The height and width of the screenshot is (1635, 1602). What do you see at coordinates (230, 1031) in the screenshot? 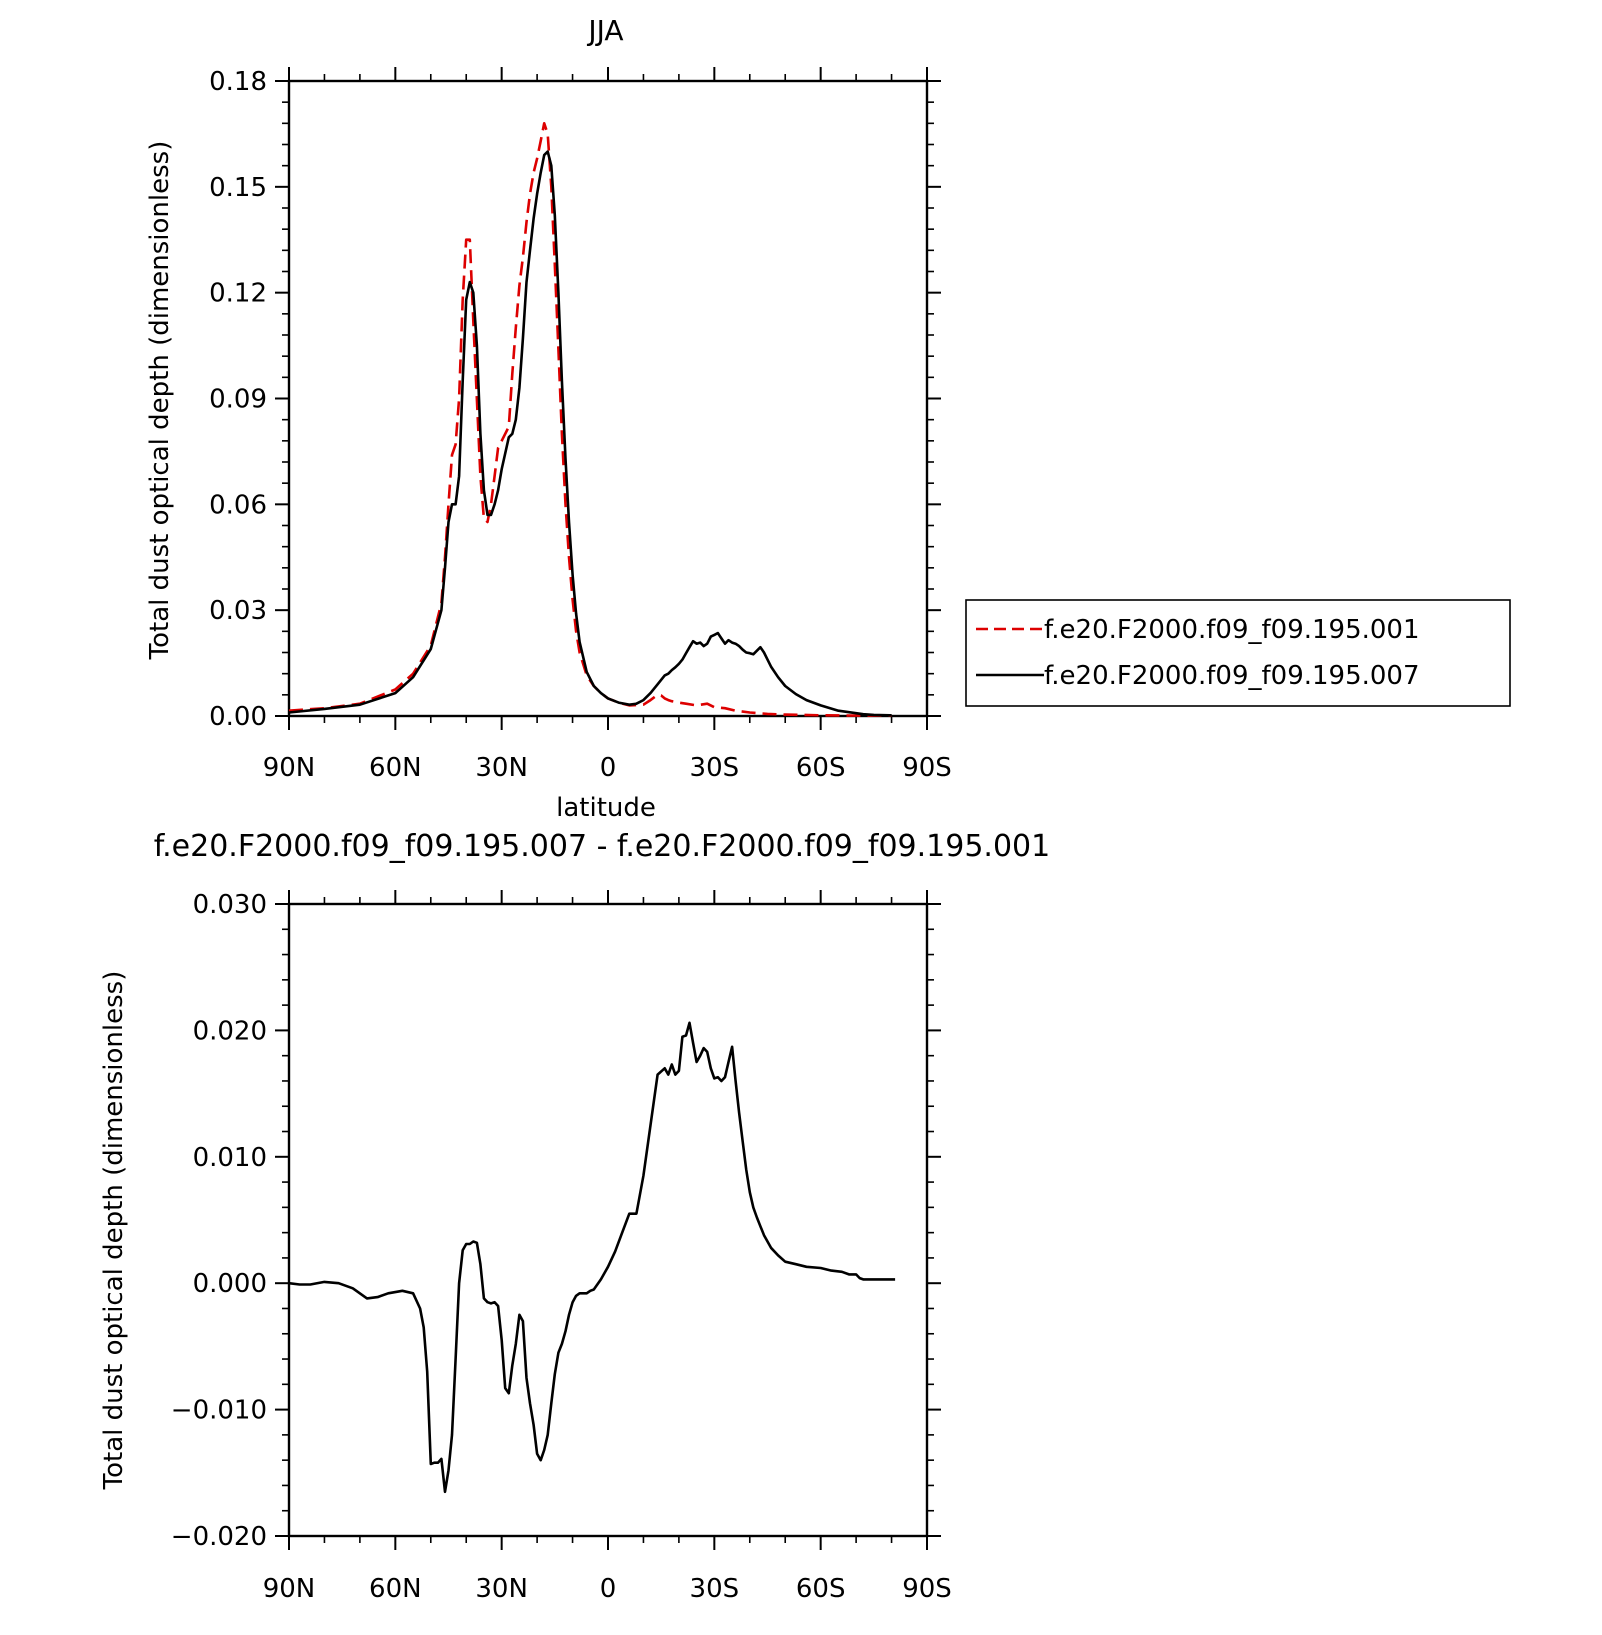
I see `y-tick-label: 0.020` at bounding box center [230, 1031].